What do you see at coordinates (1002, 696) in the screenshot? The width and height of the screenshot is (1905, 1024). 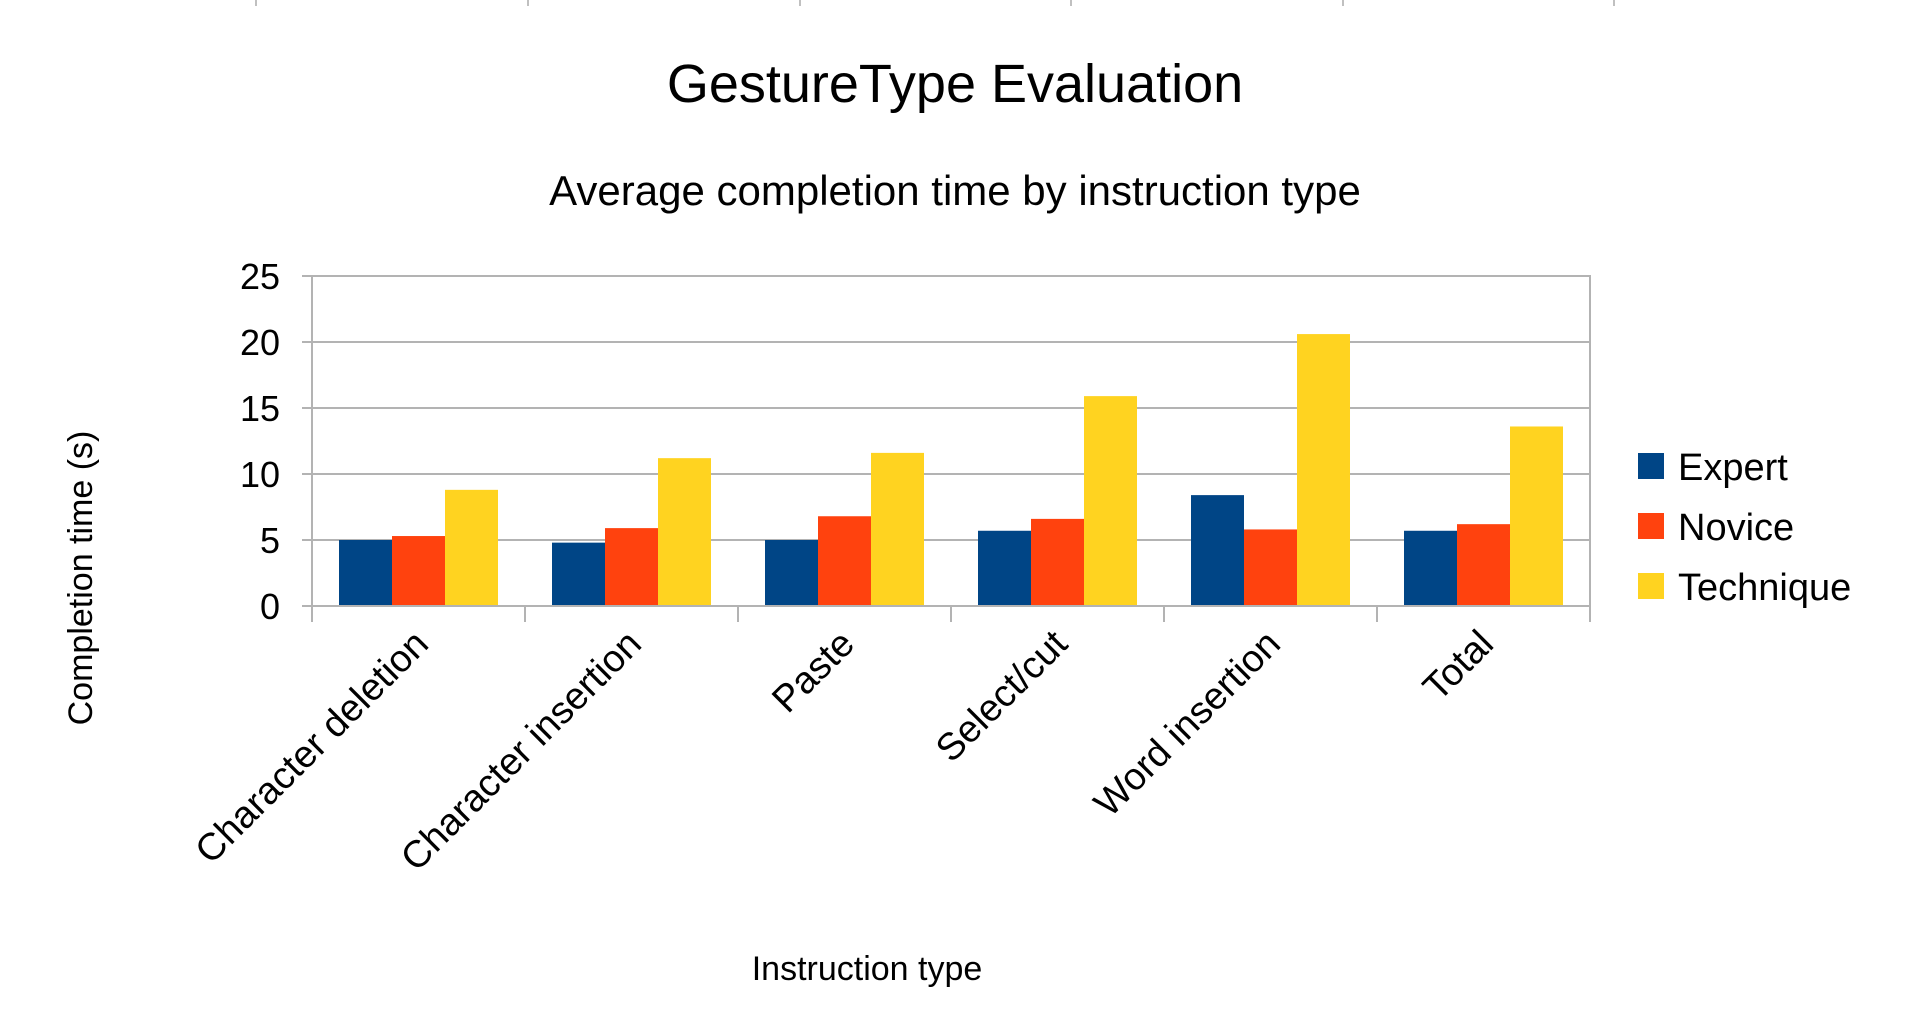 I see `x-tick-label: Select/cut` at bounding box center [1002, 696].